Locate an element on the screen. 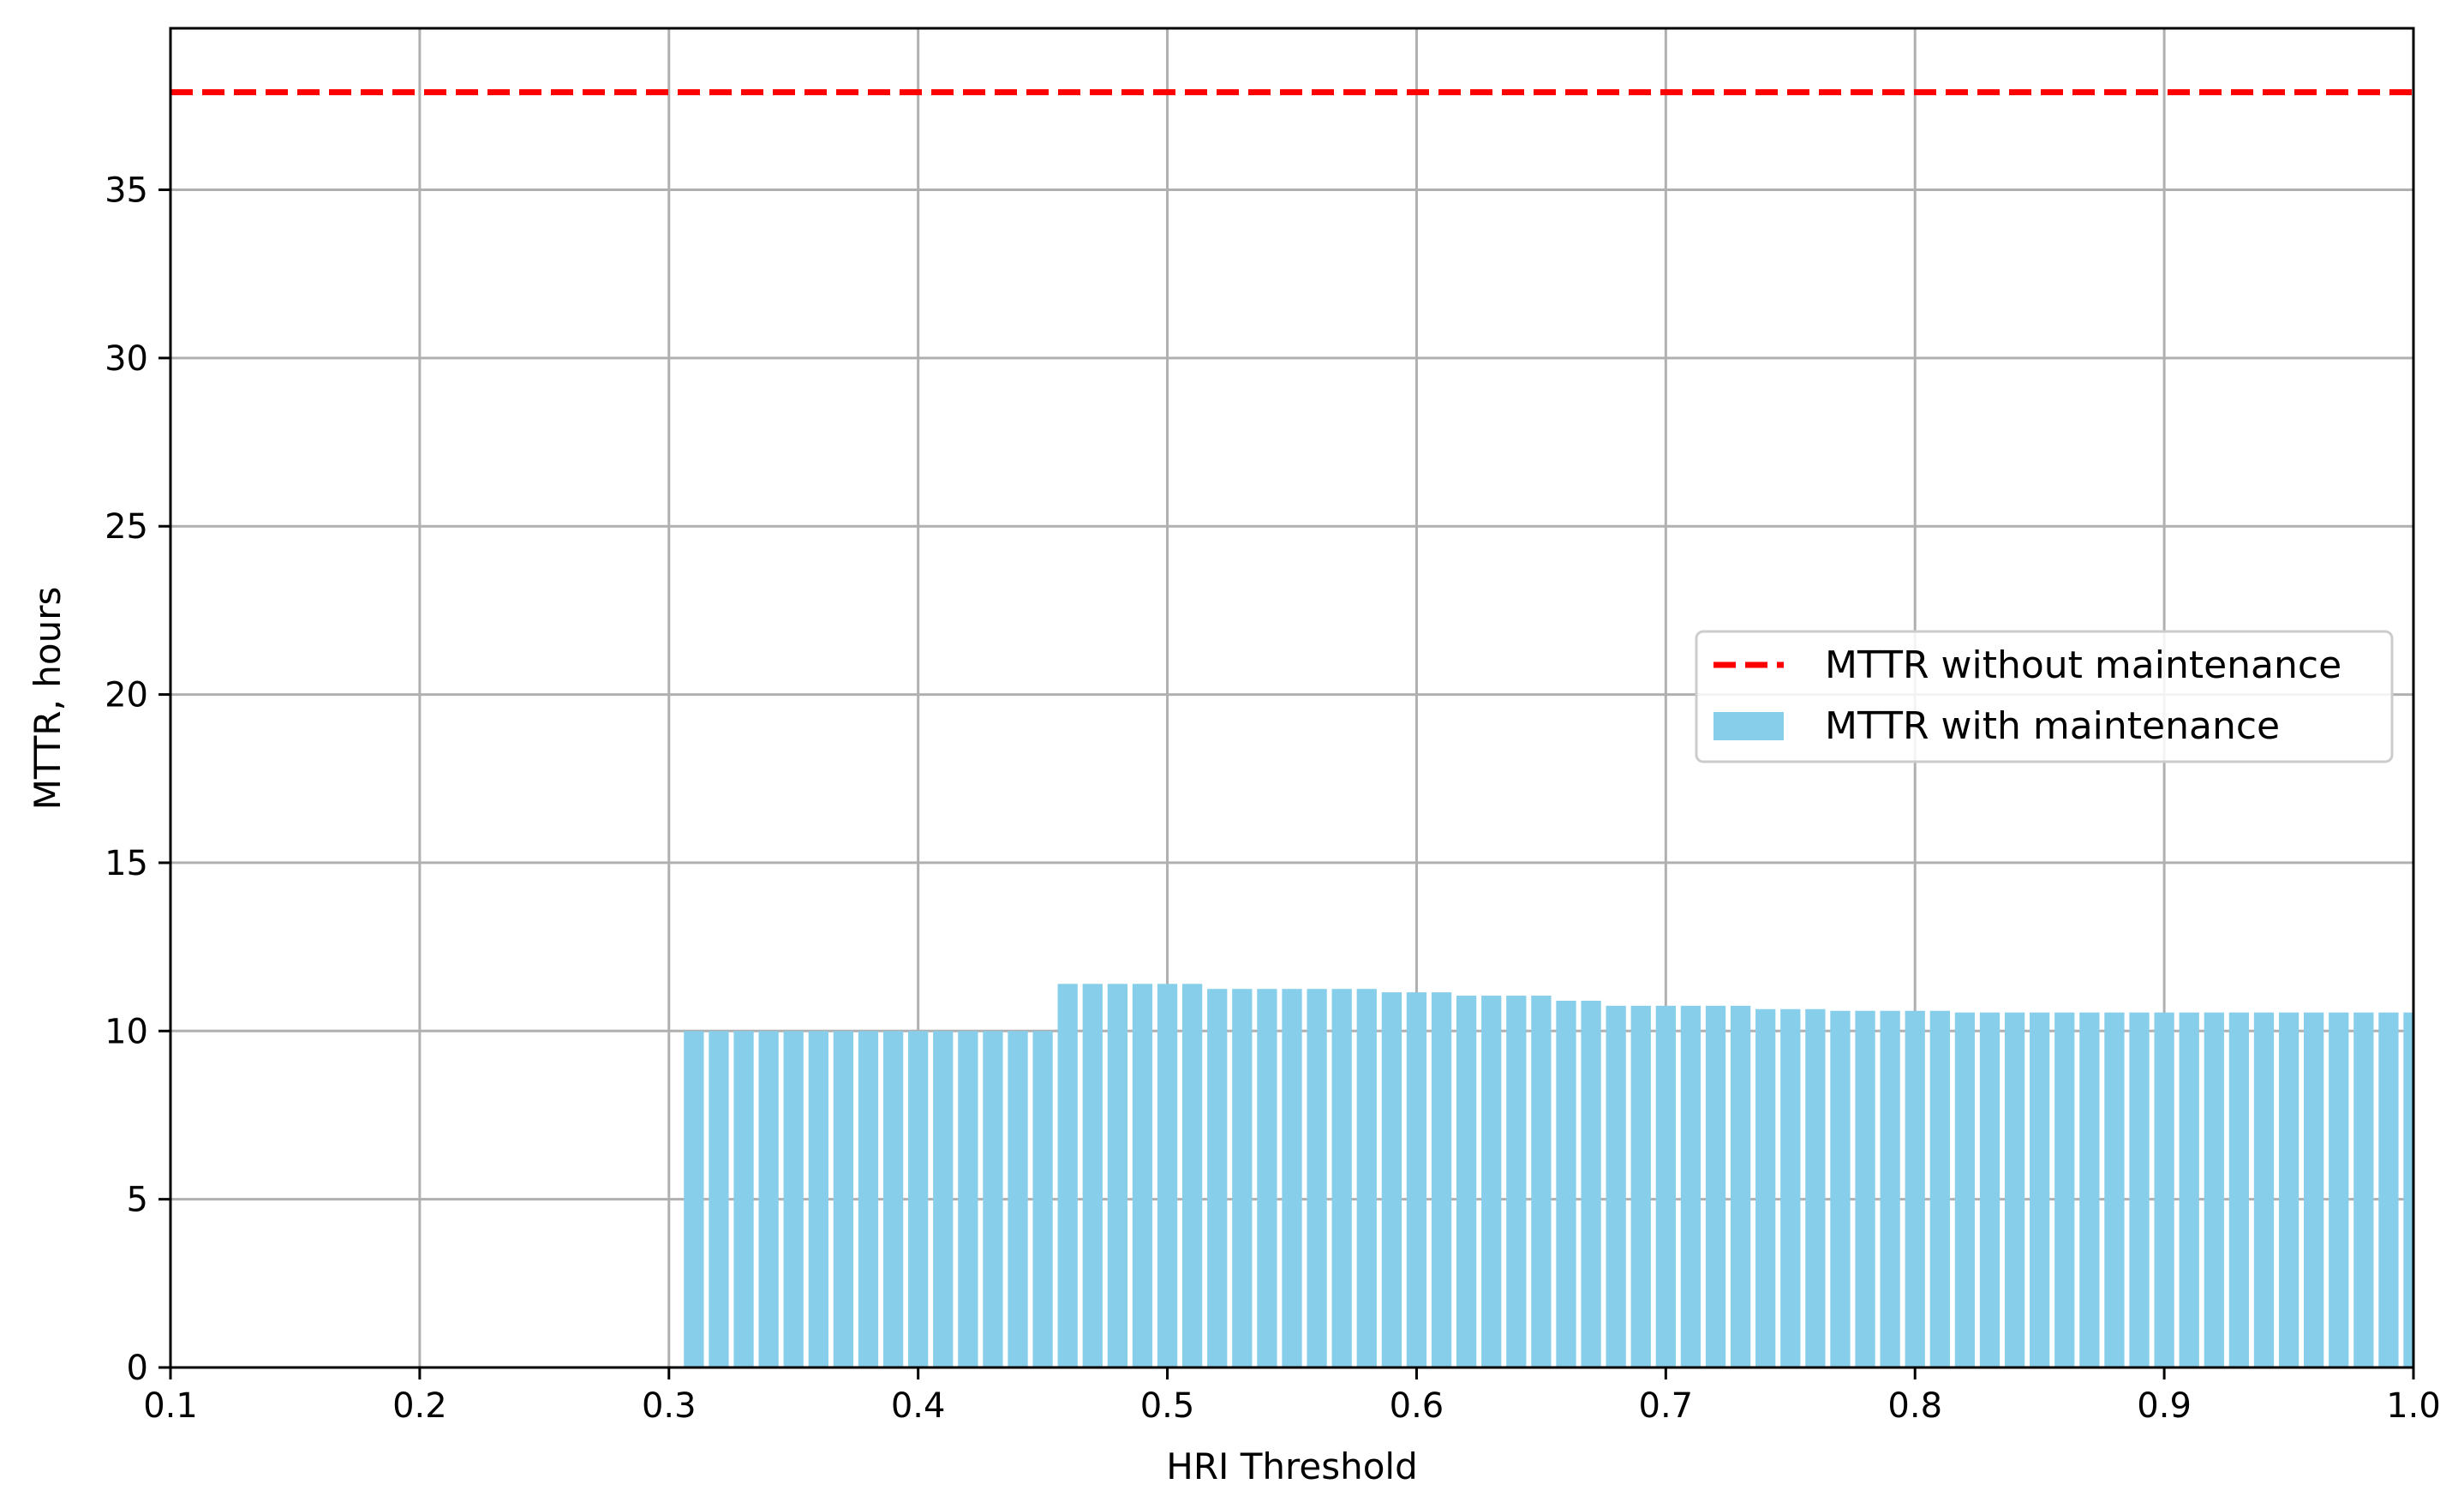 This screenshot has width=2464, height=1502. x-tick-label: 0.8 is located at coordinates (1914, 1406).